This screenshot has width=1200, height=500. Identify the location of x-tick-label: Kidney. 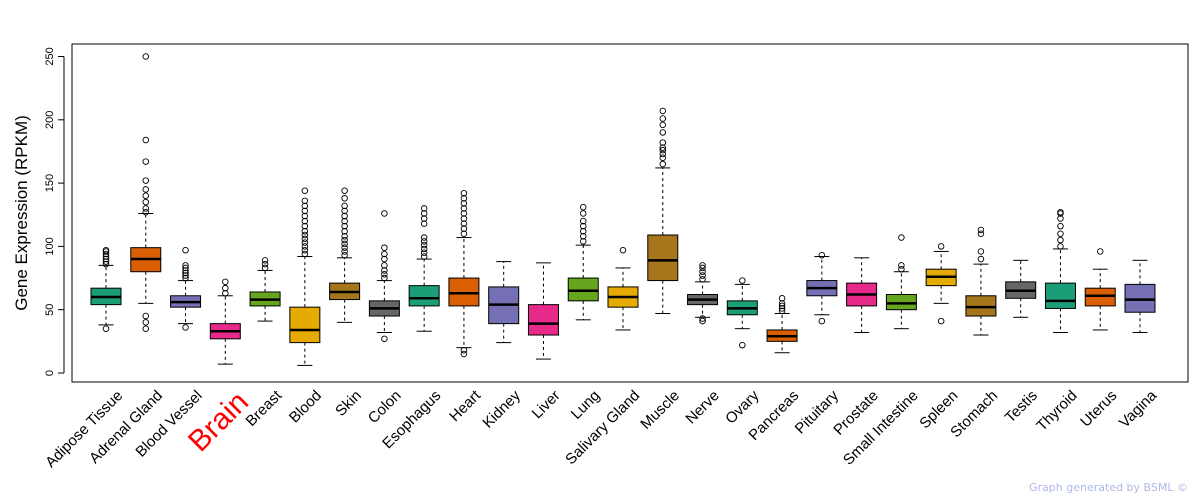
(501, 409).